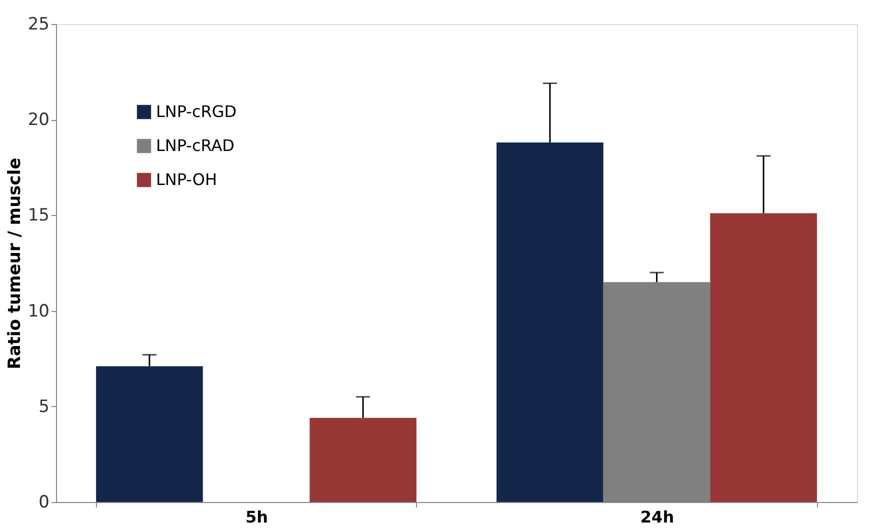 This screenshot has width=877, height=530. Describe the element at coordinates (44, 406) in the screenshot. I see `y-tick-label: 5` at that location.